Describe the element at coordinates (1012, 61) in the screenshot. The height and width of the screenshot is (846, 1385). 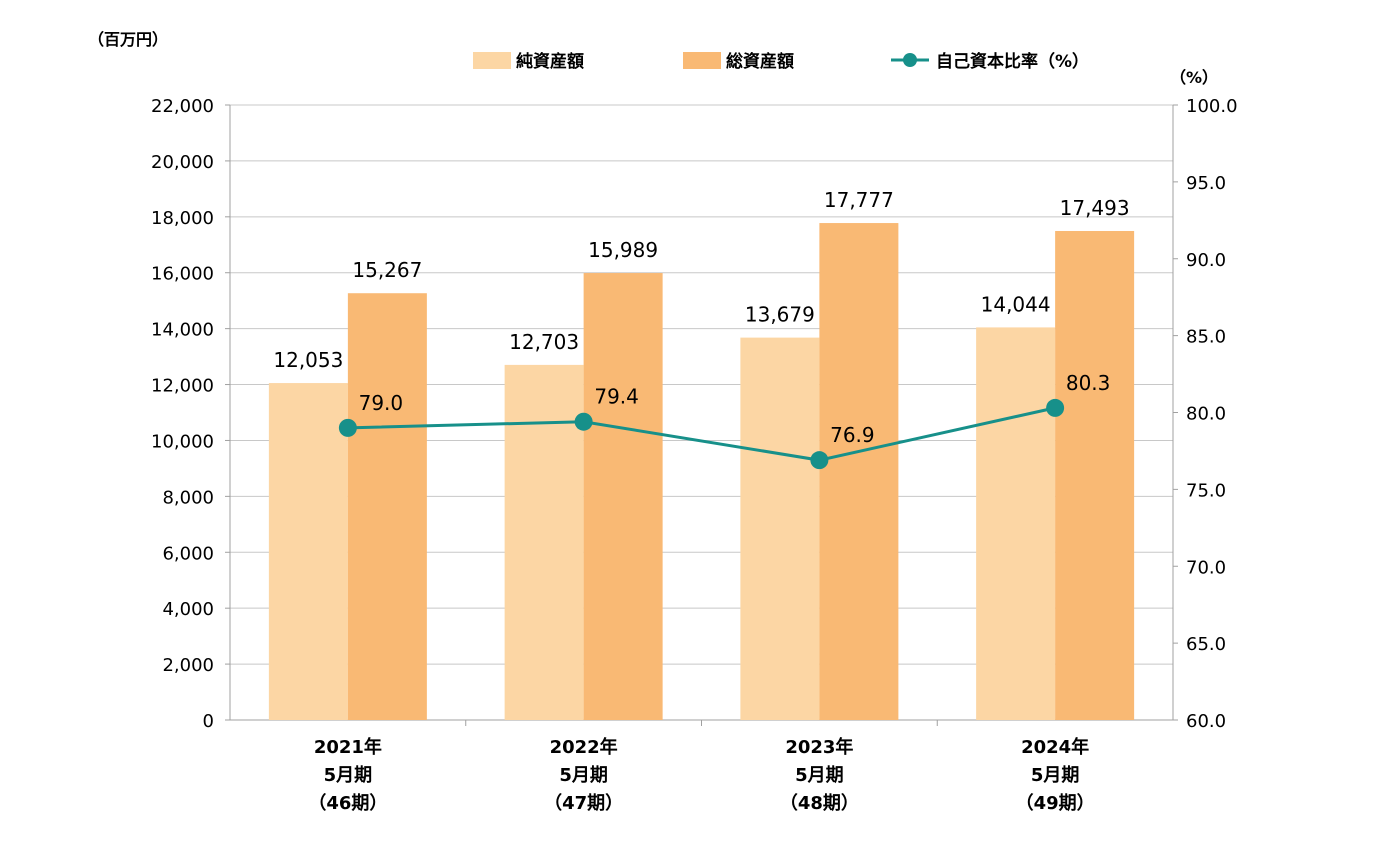
I see `legend-label: 自己資本比率（%）` at that location.